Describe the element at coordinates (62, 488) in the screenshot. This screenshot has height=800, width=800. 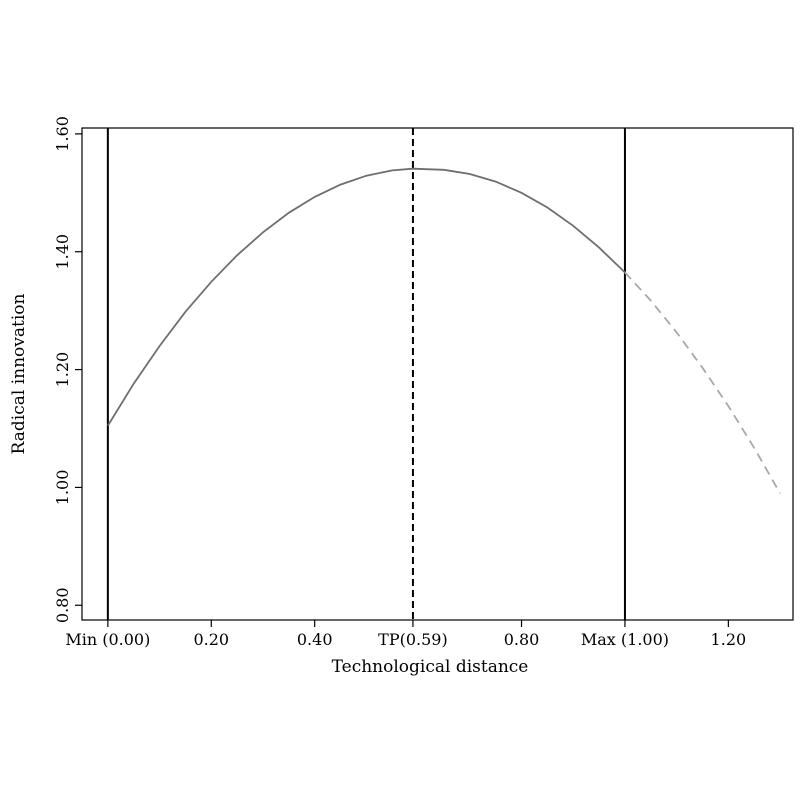
I see `y-tick-label-1: 1.00` at that location.